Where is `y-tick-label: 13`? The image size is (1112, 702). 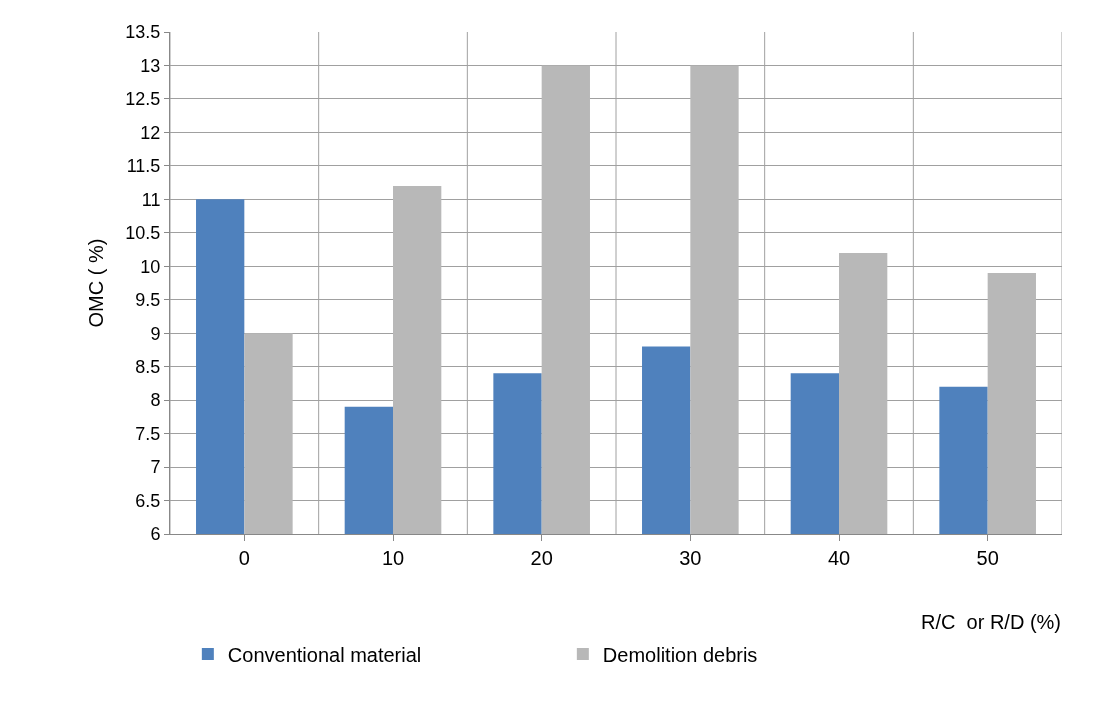 y-tick-label: 13 is located at coordinates (150, 65).